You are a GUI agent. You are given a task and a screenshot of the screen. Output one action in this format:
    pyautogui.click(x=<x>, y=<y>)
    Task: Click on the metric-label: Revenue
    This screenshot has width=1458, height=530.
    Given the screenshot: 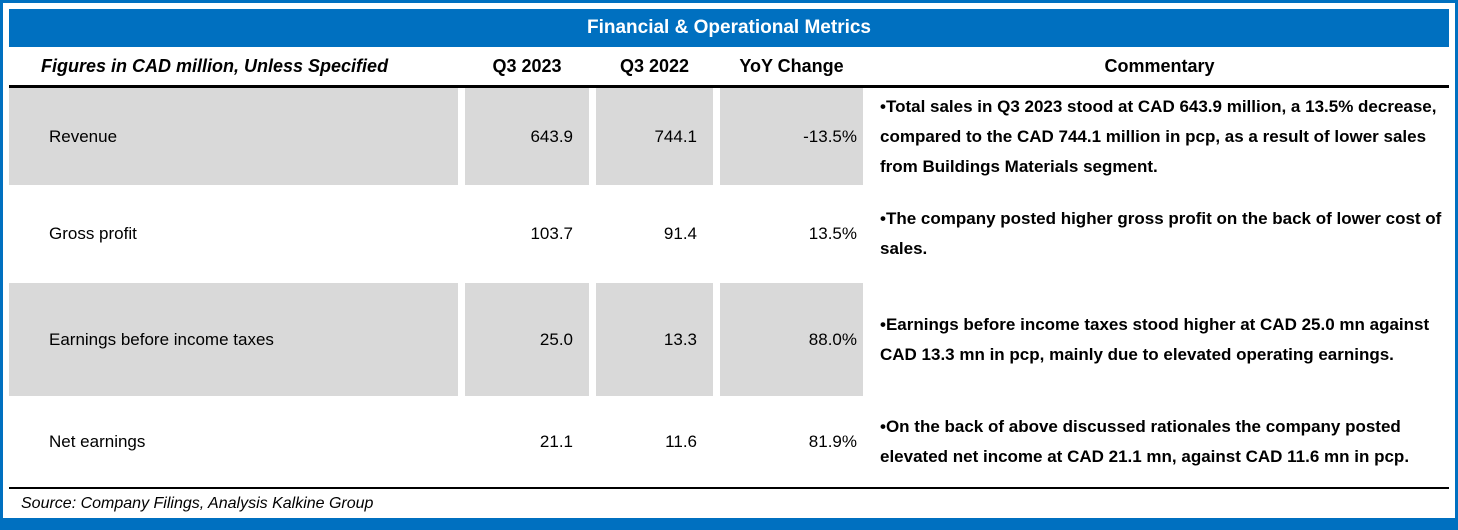 What is the action you would take?
    pyautogui.click(x=233, y=136)
    